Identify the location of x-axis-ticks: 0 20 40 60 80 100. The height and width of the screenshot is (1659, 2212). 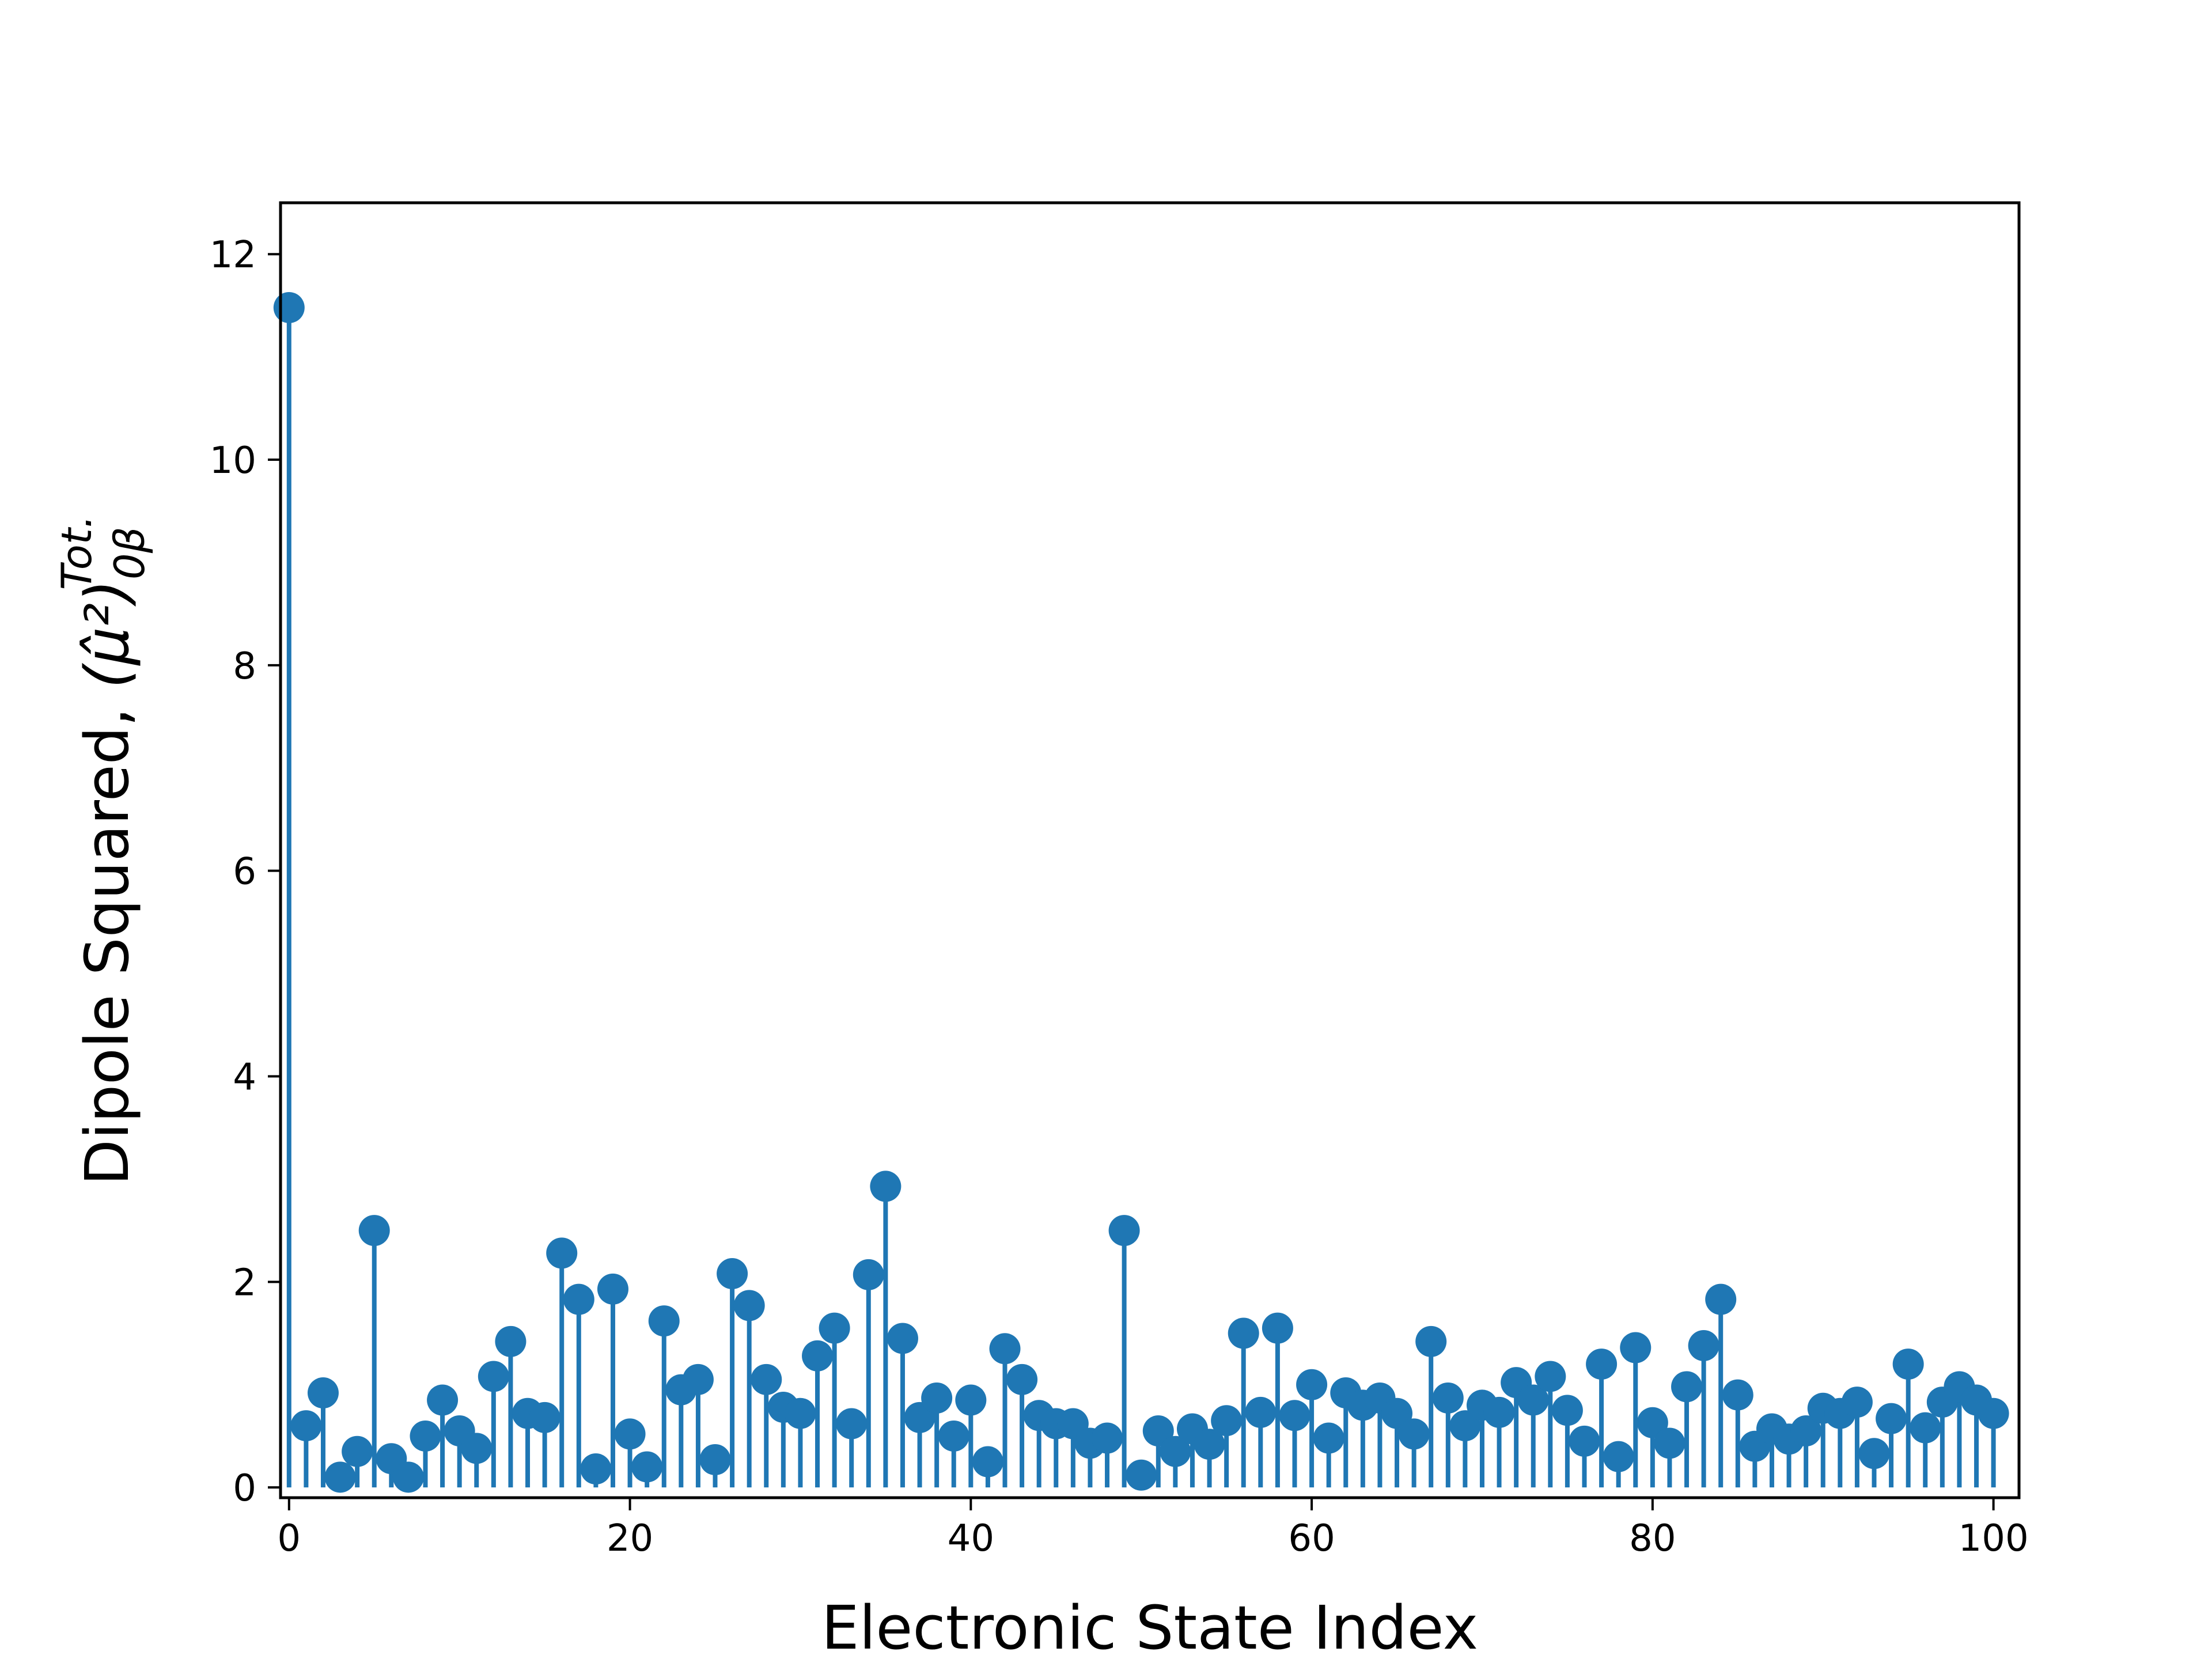
(1153, 1529).